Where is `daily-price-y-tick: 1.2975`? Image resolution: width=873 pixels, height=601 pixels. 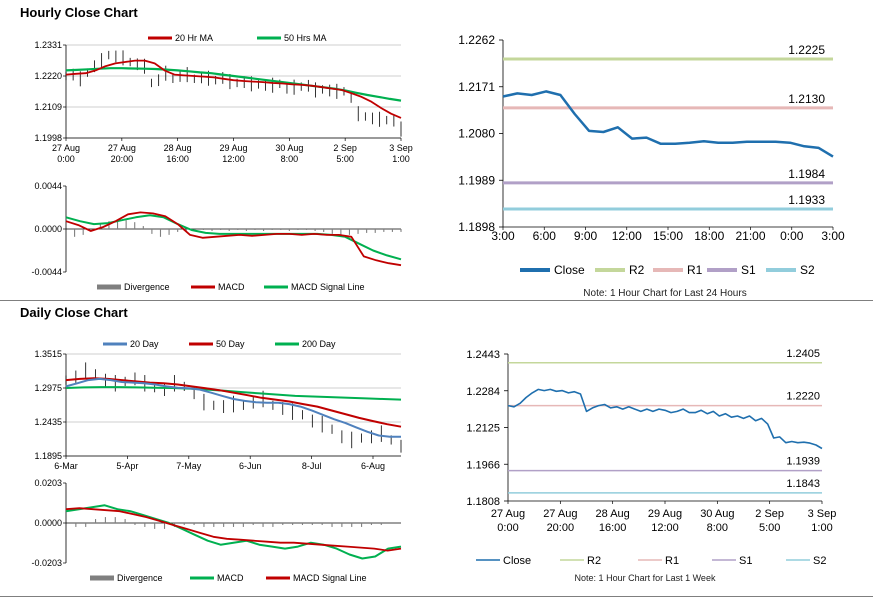 daily-price-y-tick: 1.2975 is located at coordinates (48, 388).